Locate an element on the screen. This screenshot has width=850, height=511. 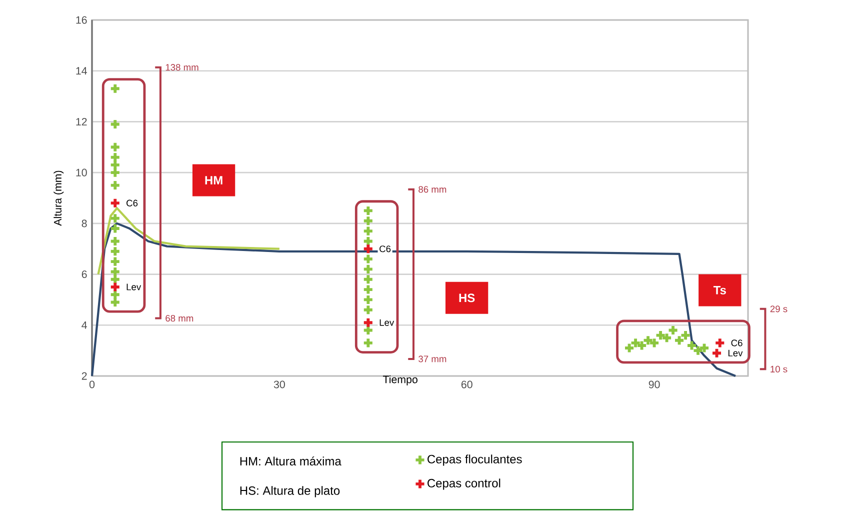
text: 10 s is located at coordinates (779, 369).